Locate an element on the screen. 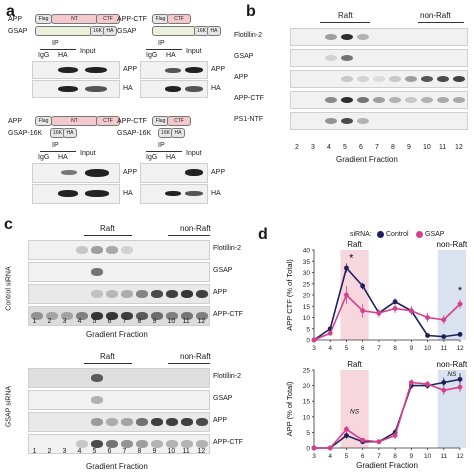  lane-number: 11 is located at coordinates (186, 451).